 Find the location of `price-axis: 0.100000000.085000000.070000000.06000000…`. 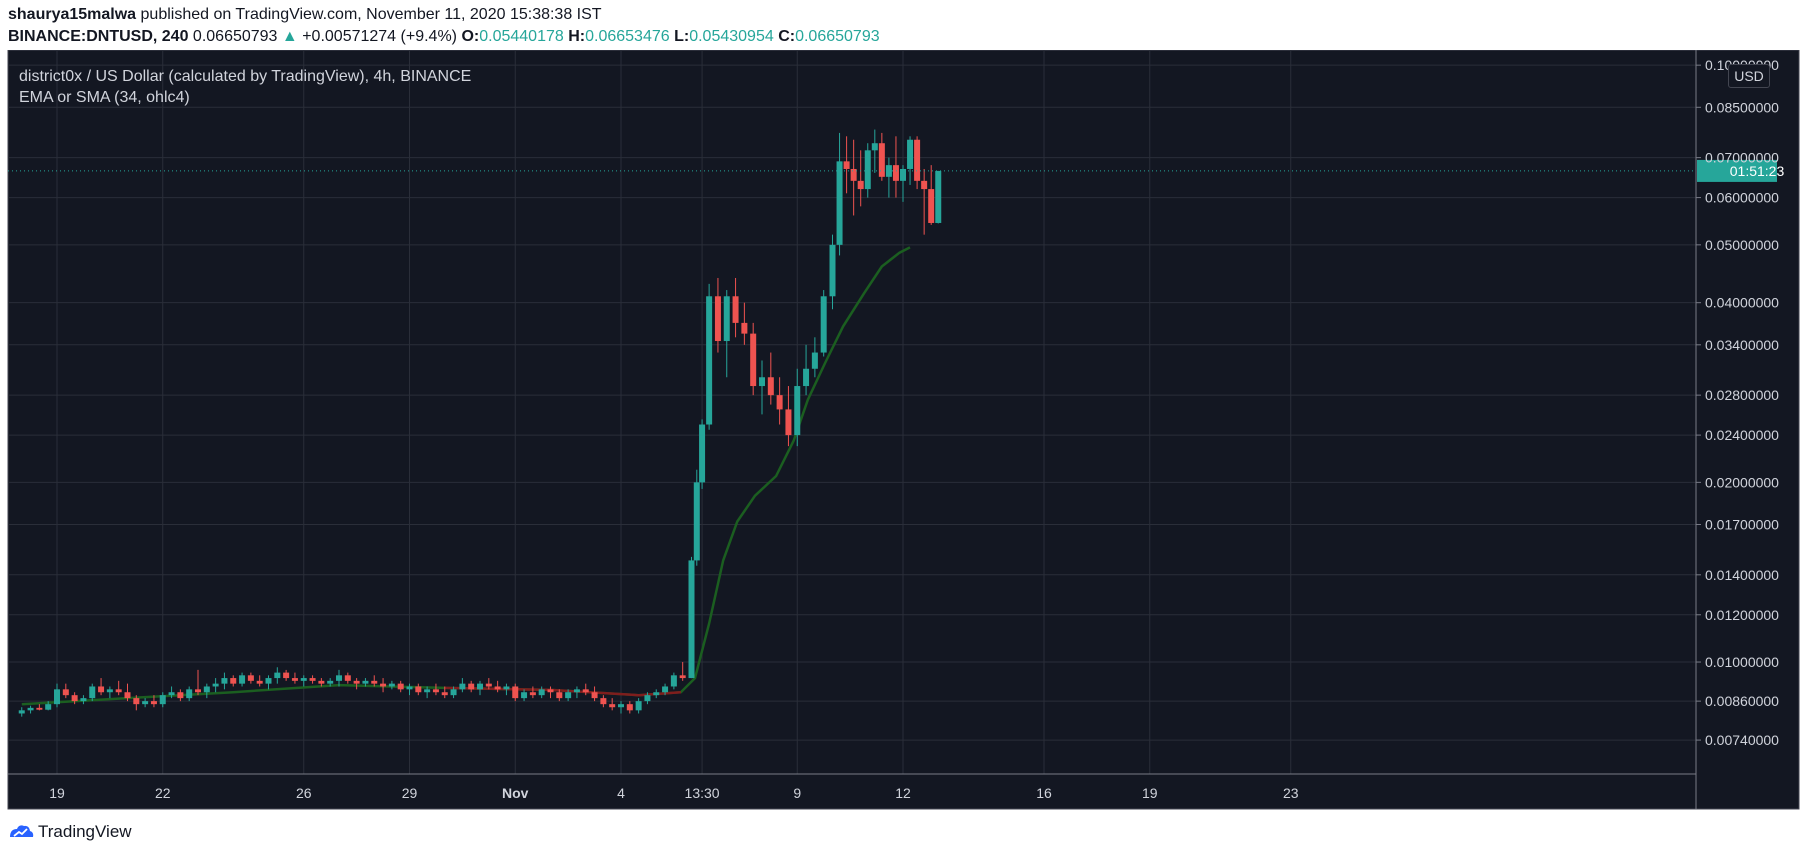

price-axis: 0.100000000.085000000.070000000.06000000… is located at coordinates (1737, 402).